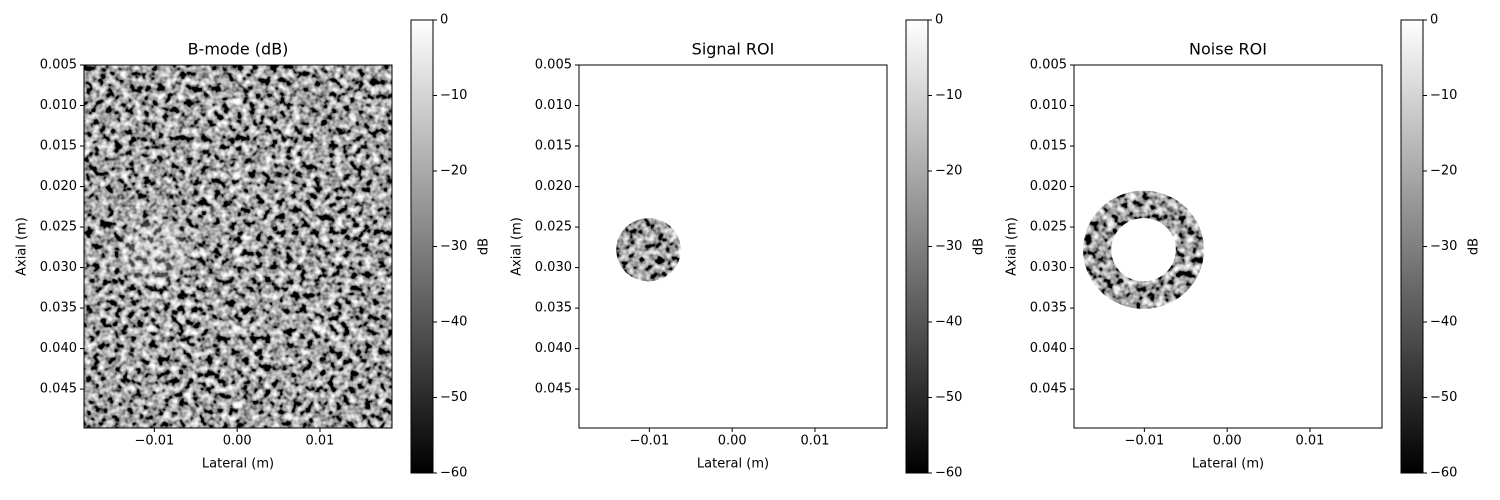 The height and width of the screenshot is (500, 1500). Describe the element at coordinates (733, 49) in the screenshot. I see `title: Signal ROI` at that location.